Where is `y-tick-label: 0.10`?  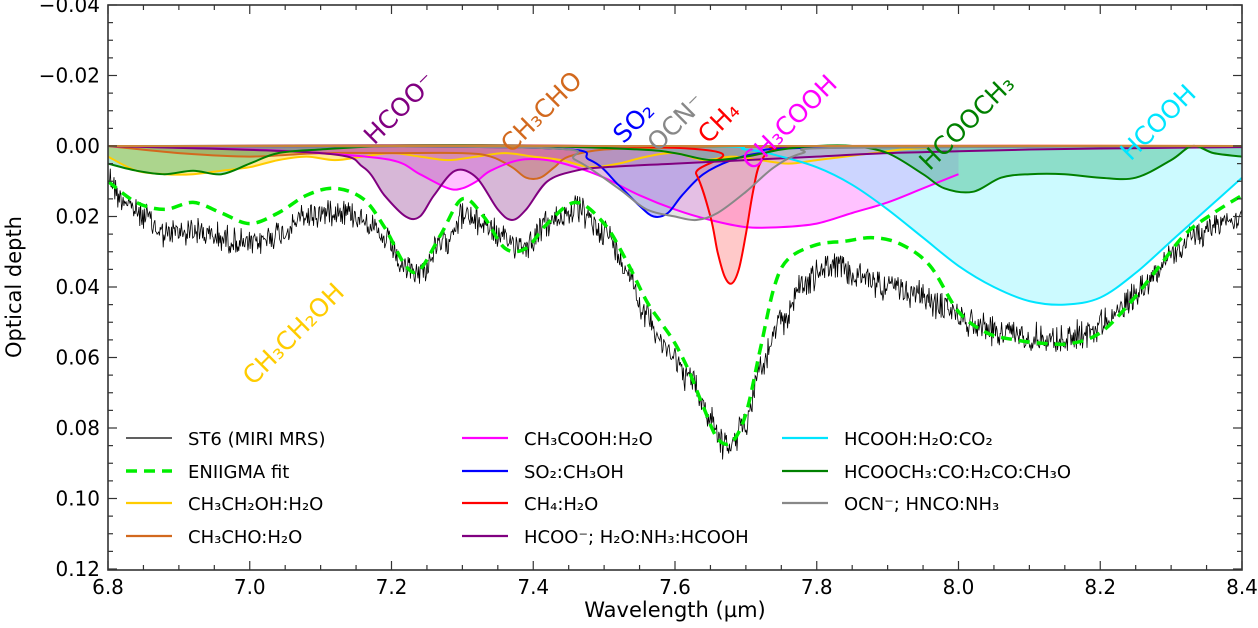
y-tick-label: 0.10 is located at coordinates (77, 499).